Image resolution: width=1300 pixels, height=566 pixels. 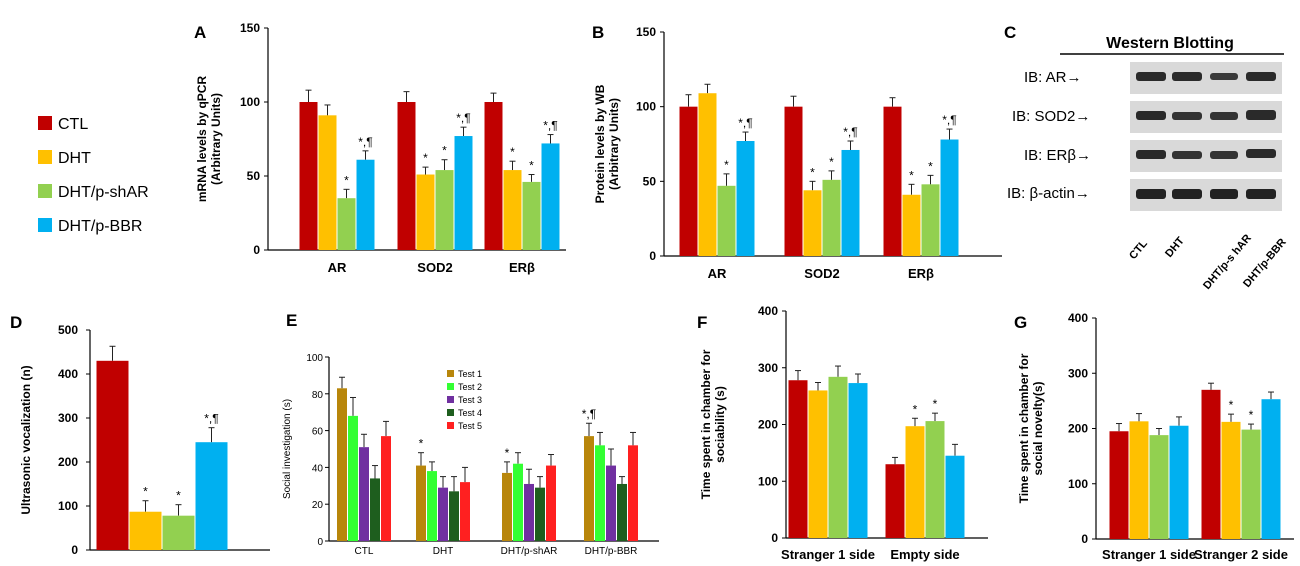 What do you see at coordinates (1138, 250) in the screenshot?
I see `wb-lane-label-ctl: CTL` at bounding box center [1138, 250].